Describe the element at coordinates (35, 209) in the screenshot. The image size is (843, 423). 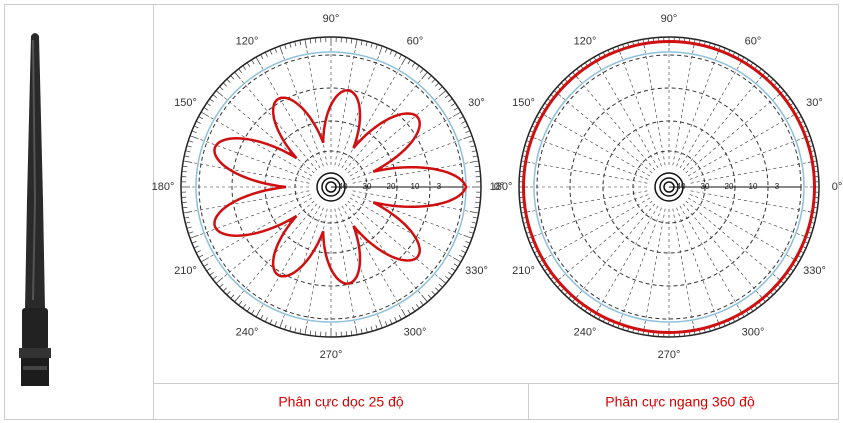
I see `antenna-photo` at that location.